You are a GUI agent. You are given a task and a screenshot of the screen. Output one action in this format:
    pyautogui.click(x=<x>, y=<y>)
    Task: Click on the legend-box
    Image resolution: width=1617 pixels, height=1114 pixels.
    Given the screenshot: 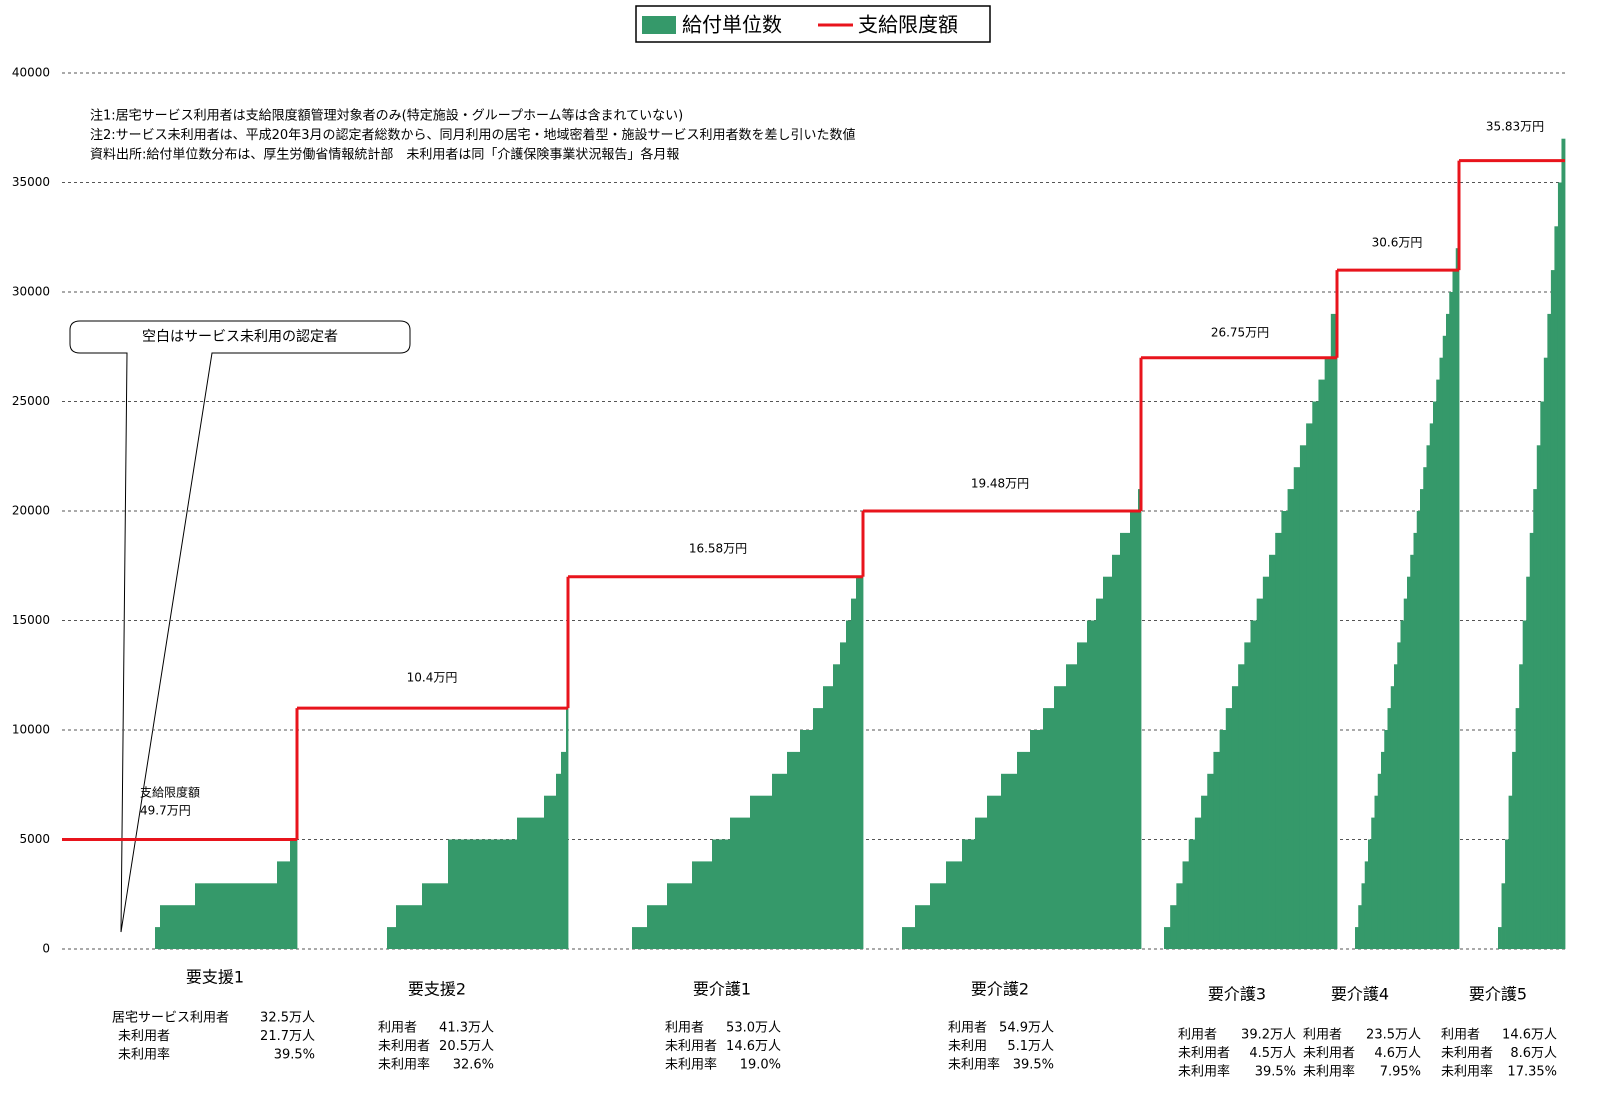 What is the action you would take?
    pyautogui.click(x=813, y=24)
    